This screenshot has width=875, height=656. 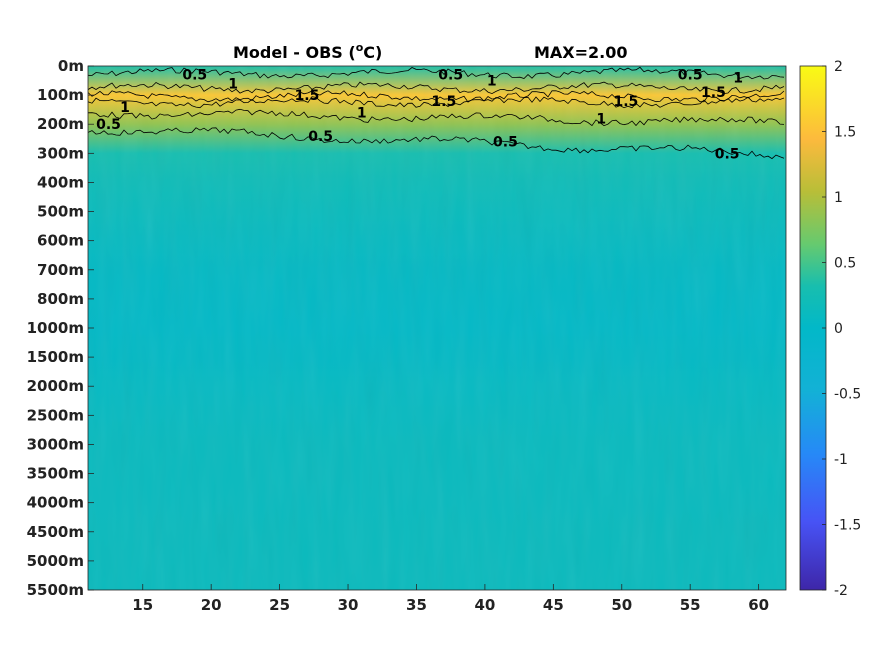 I want to click on colorbar-tick-label: -1, so click(x=841, y=460).